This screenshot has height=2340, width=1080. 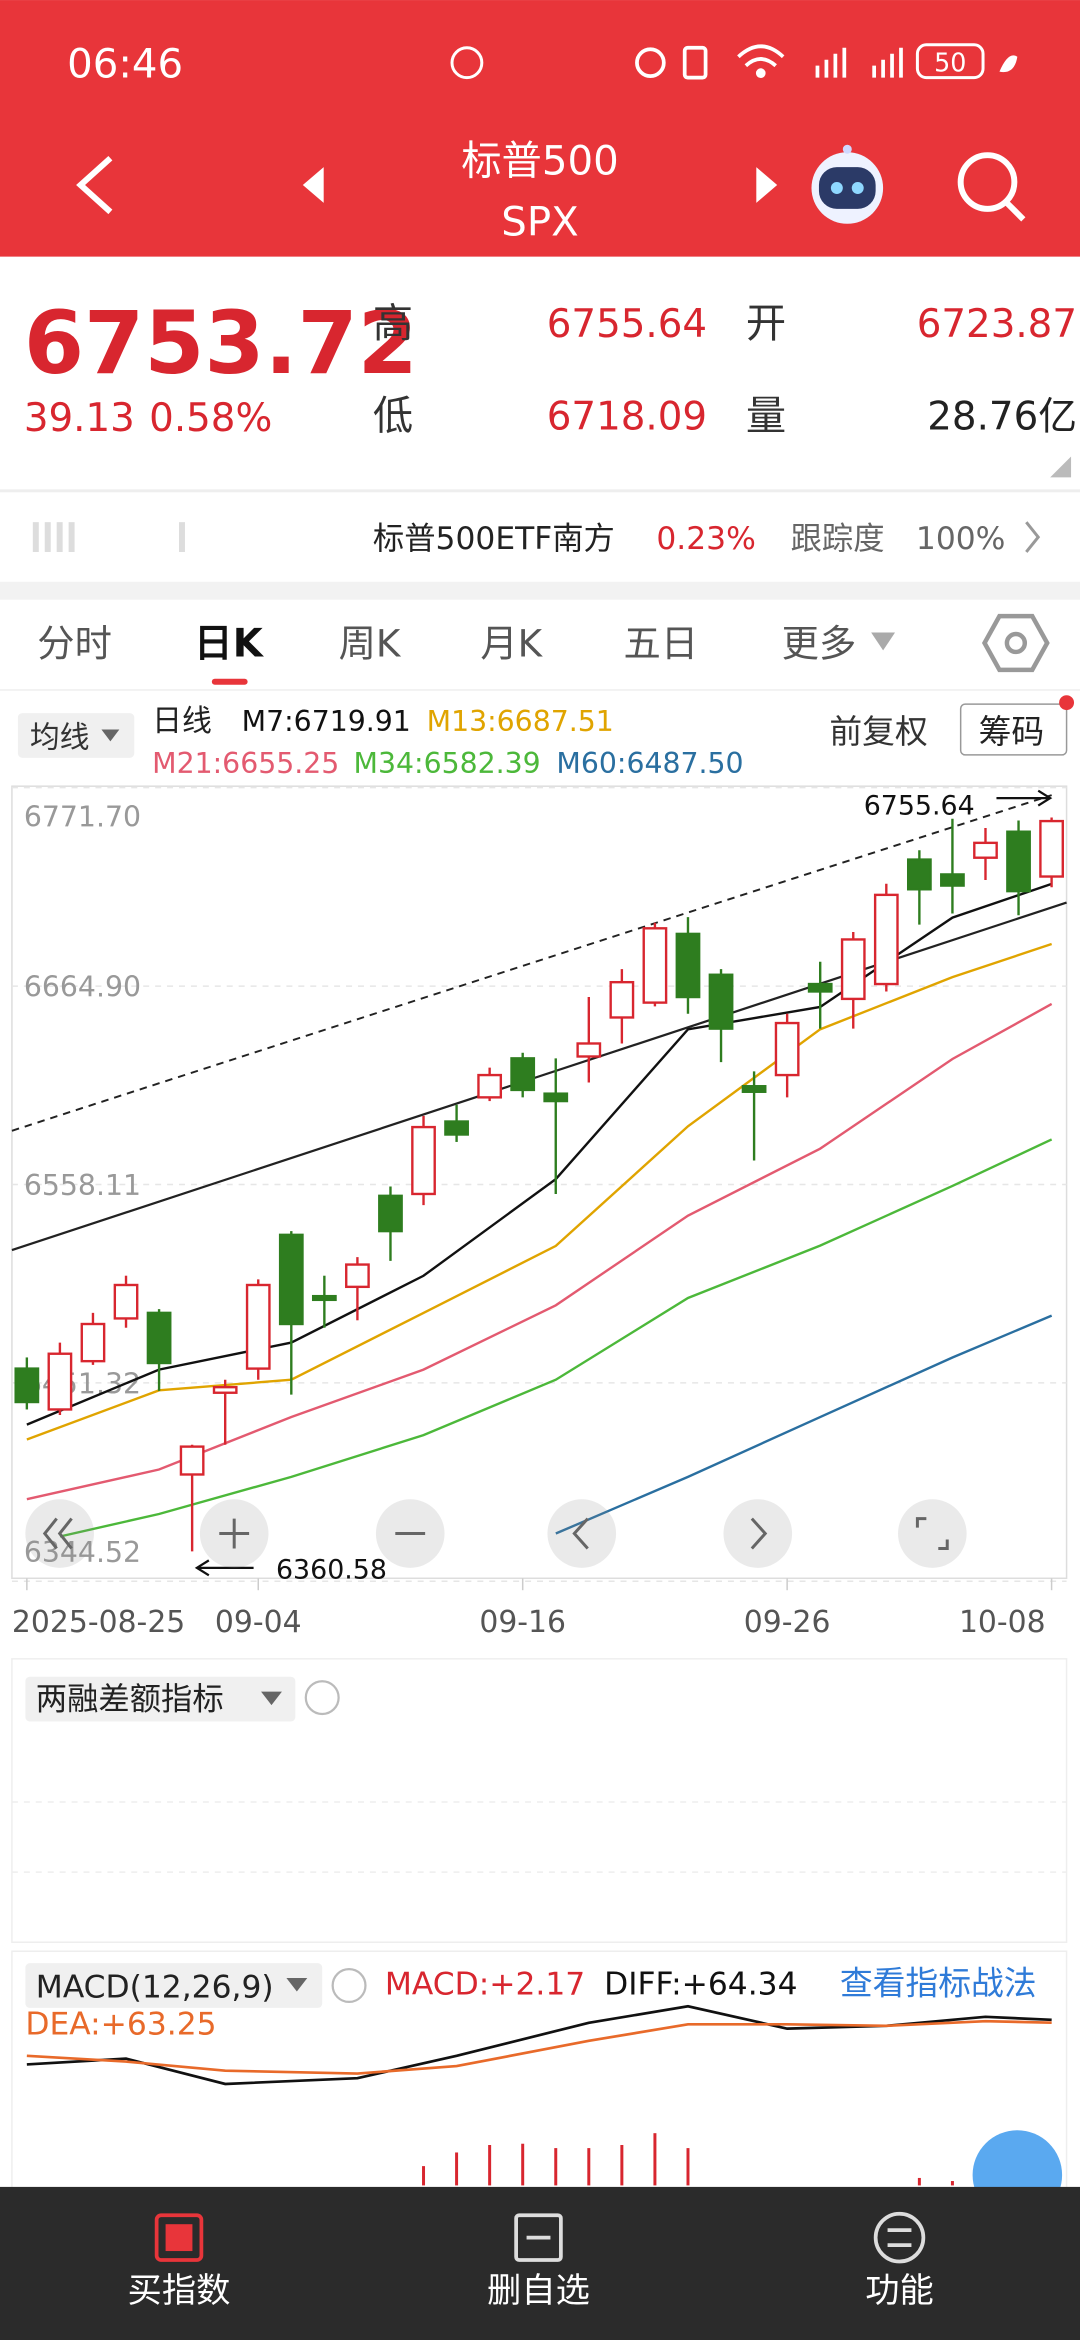 What do you see at coordinates (522, 1622) in the screenshot?
I see `x-tick-label: 09-16` at bounding box center [522, 1622].